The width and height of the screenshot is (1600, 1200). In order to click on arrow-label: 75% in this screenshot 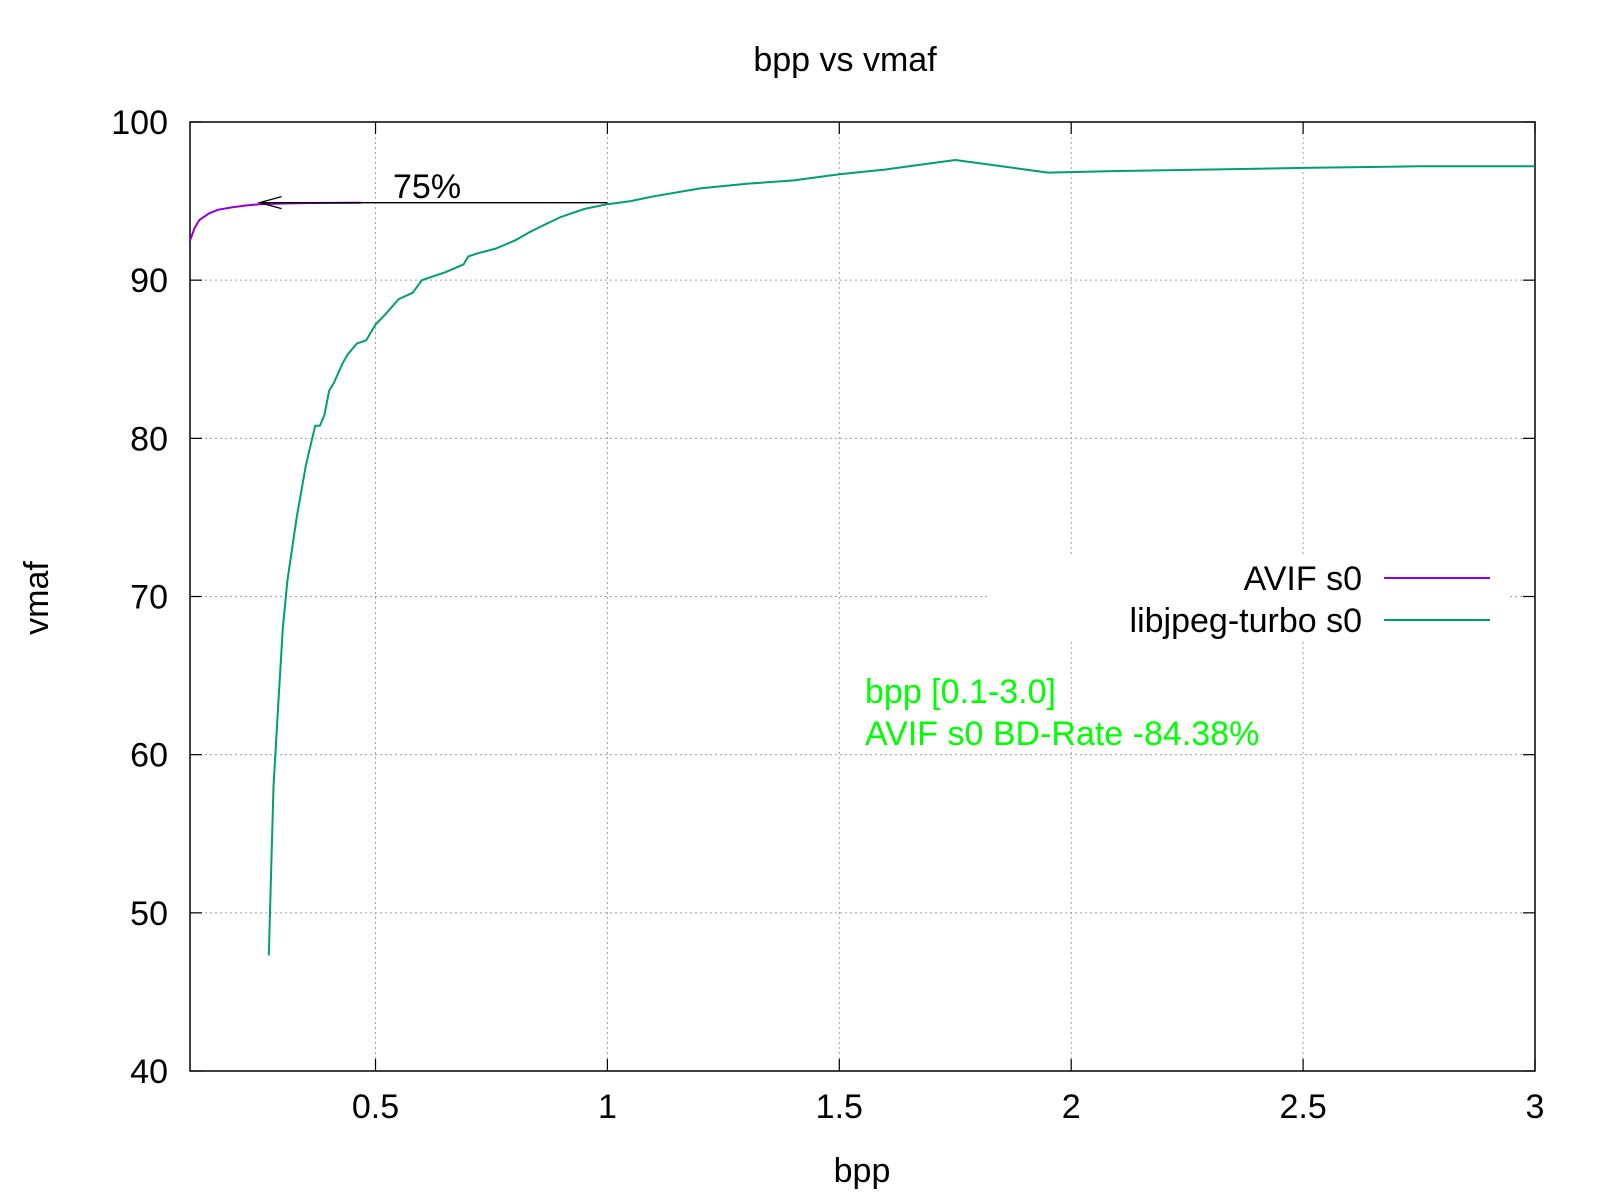, I will do `click(427, 187)`.